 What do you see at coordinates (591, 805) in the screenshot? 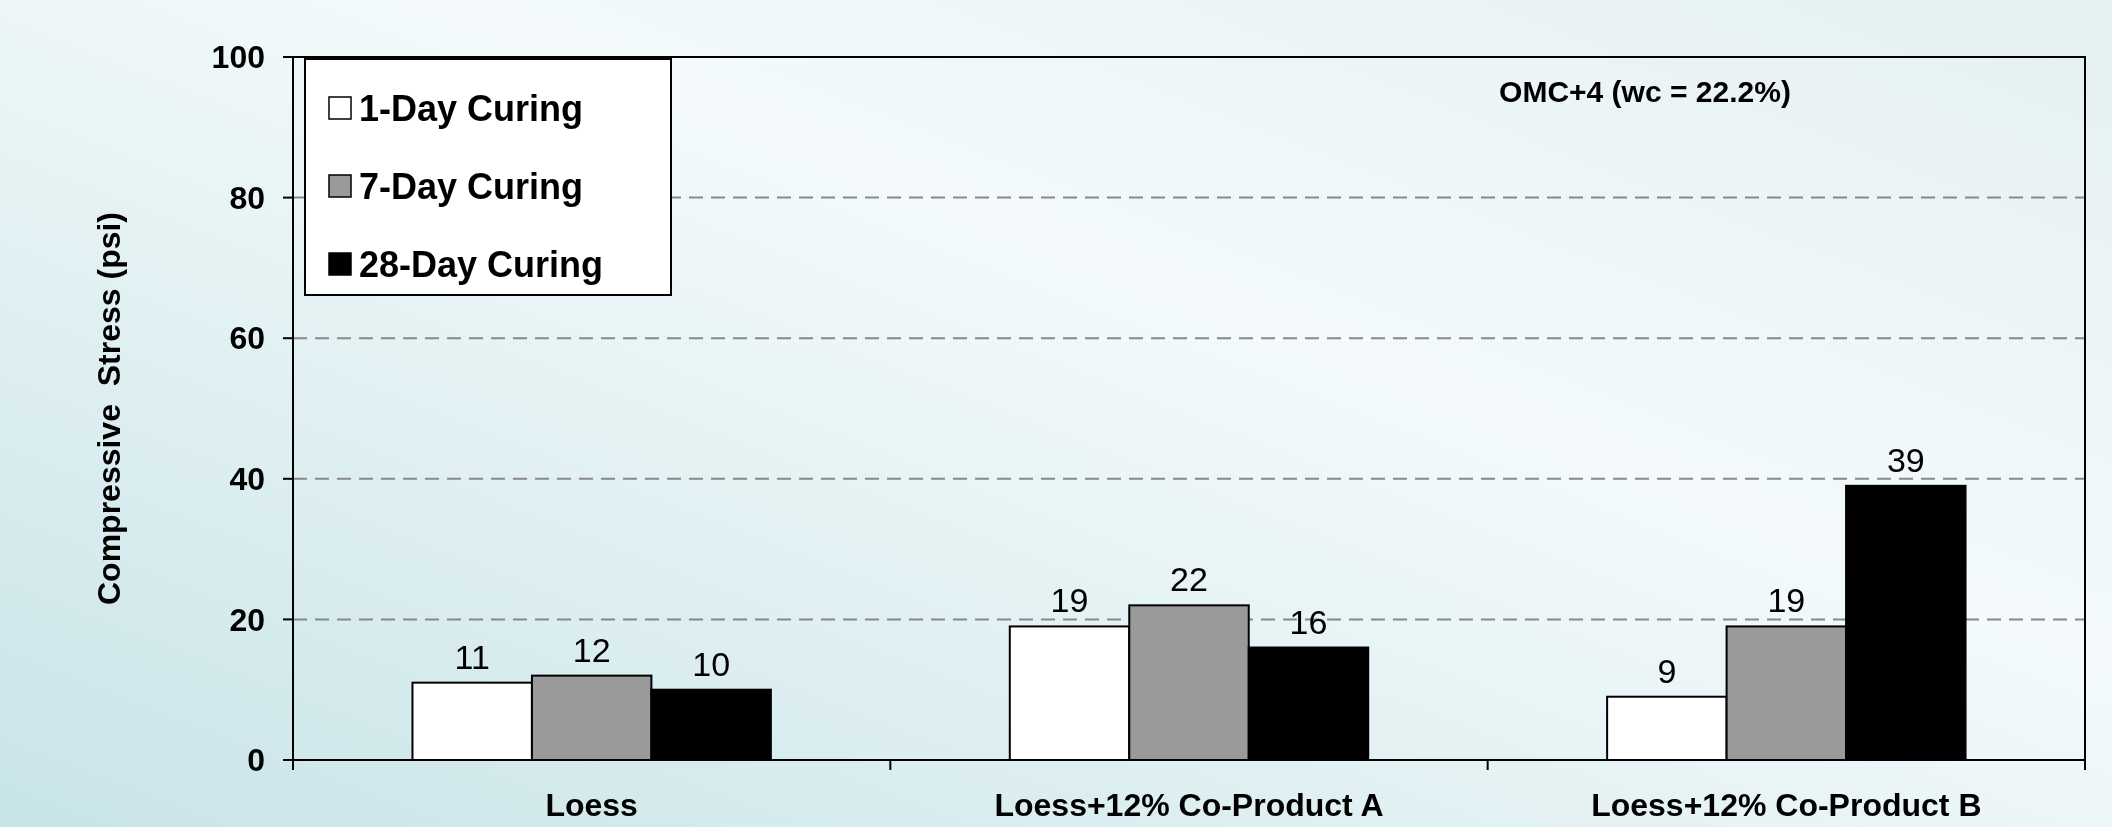
I see `x-tick-label: Loess` at bounding box center [591, 805].